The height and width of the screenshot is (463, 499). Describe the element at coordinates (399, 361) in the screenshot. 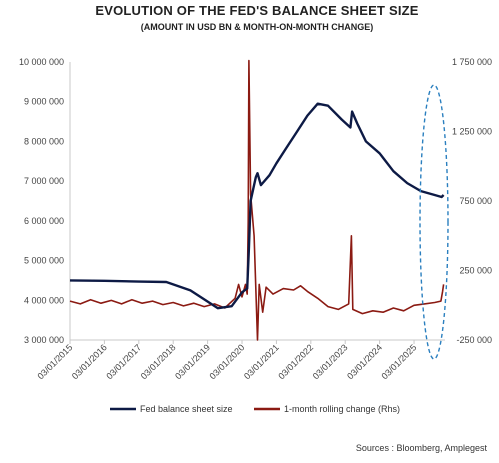

I see `x-tick-label: 03/01/2025` at that location.